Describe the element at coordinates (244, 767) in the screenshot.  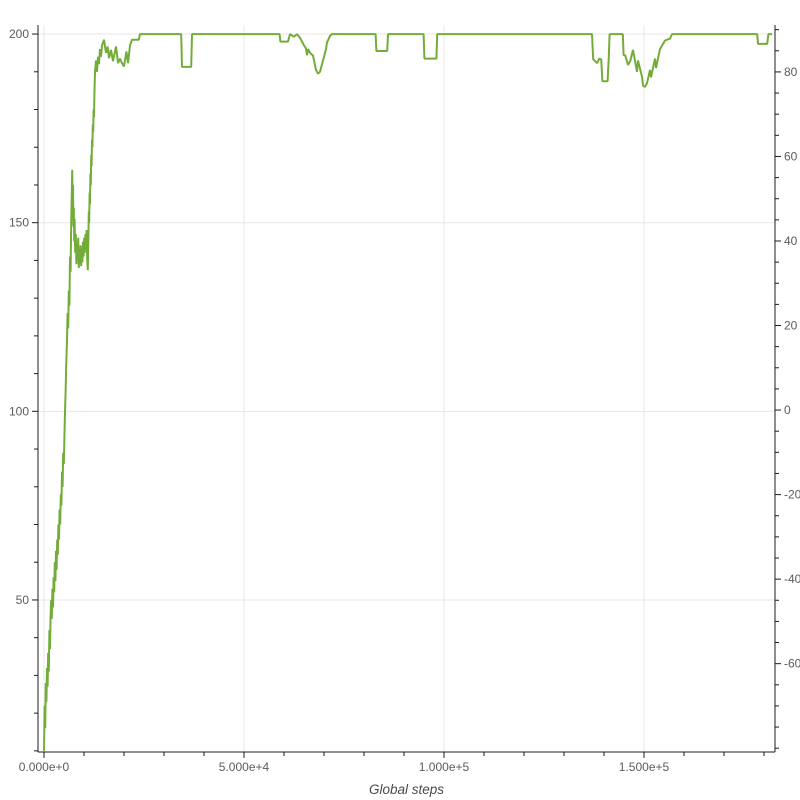
I see `x-tick-label: 5.000e+4` at that location.